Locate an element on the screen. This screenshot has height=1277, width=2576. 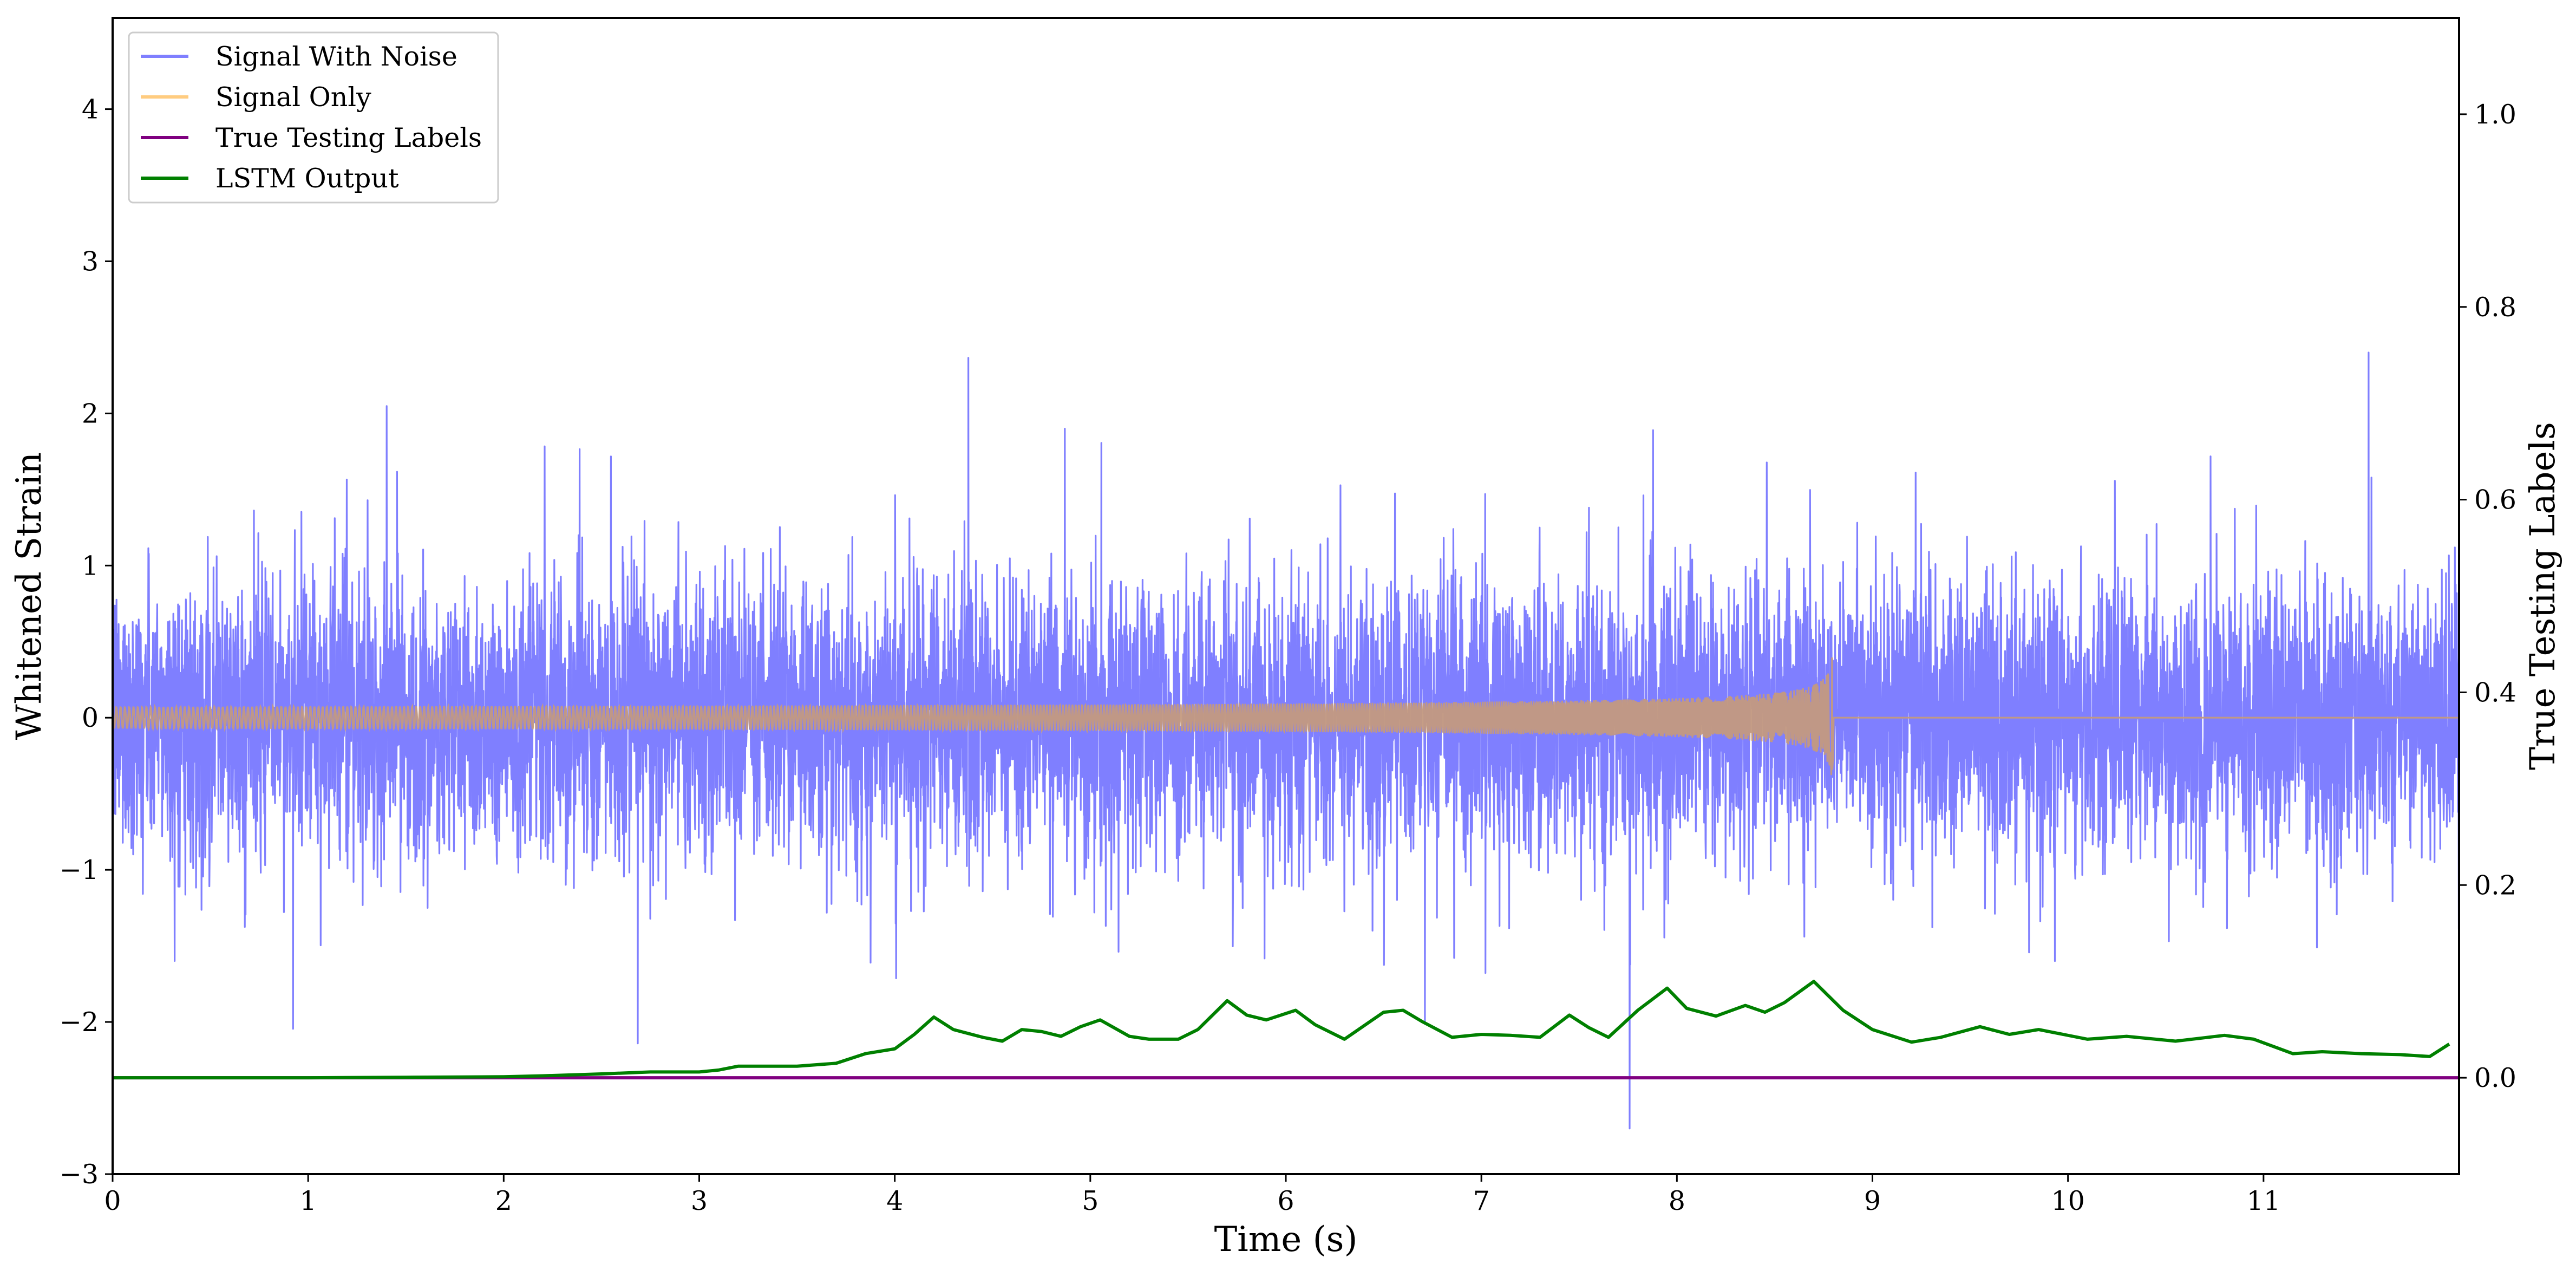
y-tick-label-right: 0.8 is located at coordinates (2495, 307).